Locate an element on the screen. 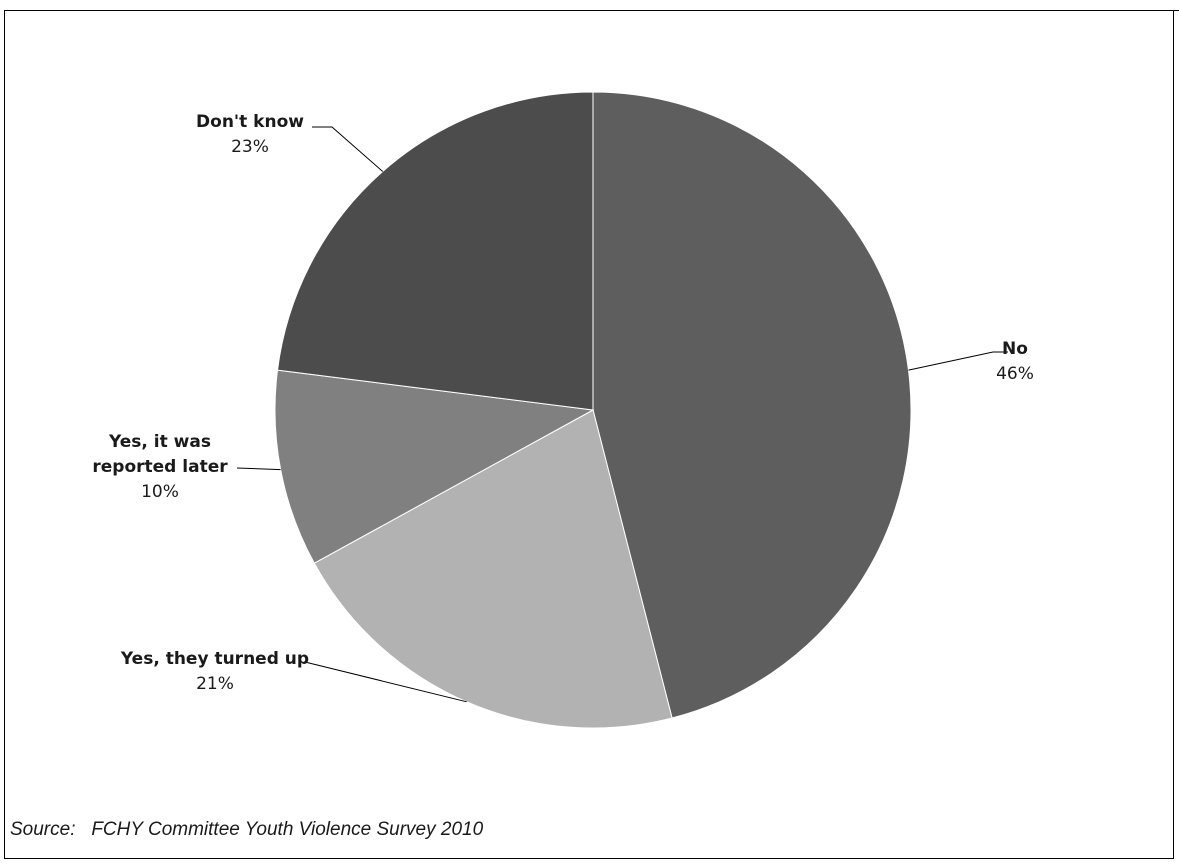 This screenshot has height=866, width=1179. label-yes-reported-later-name: Yes, it was reported later is located at coordinates (160, 454).